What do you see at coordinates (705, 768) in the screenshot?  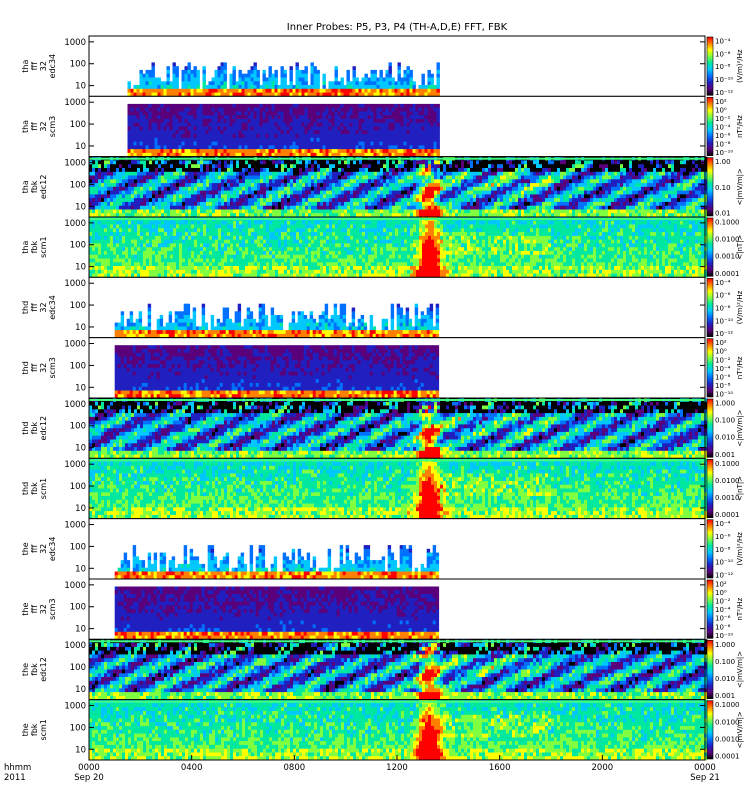 I see `x-tick-label: 0000` at bounding box center [705, 768].